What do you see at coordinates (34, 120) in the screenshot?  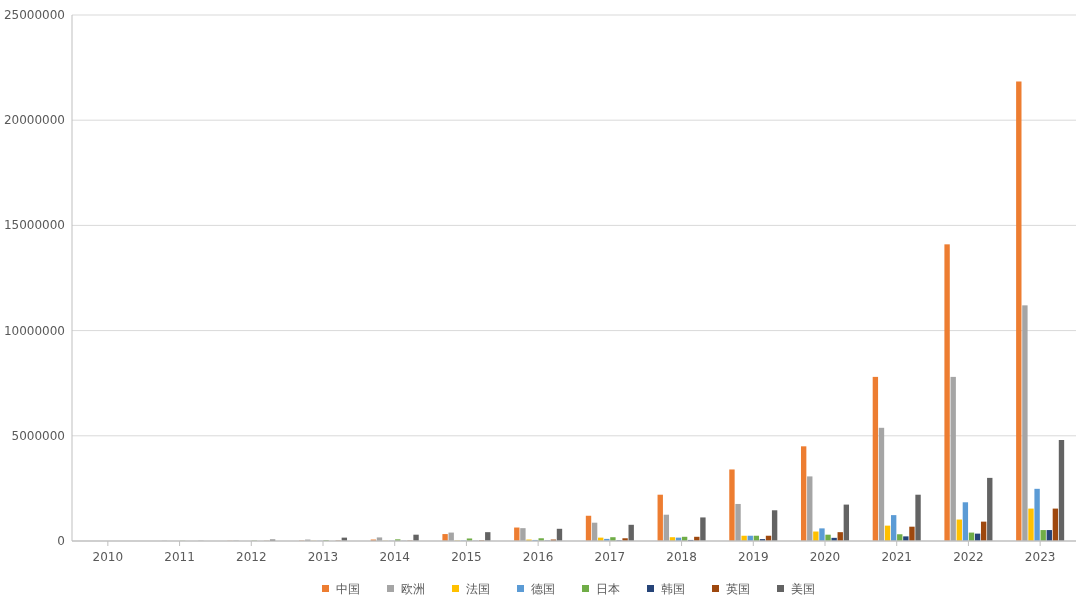 I see `y-tick-label: 20000000` at bounding box center [34, 120].